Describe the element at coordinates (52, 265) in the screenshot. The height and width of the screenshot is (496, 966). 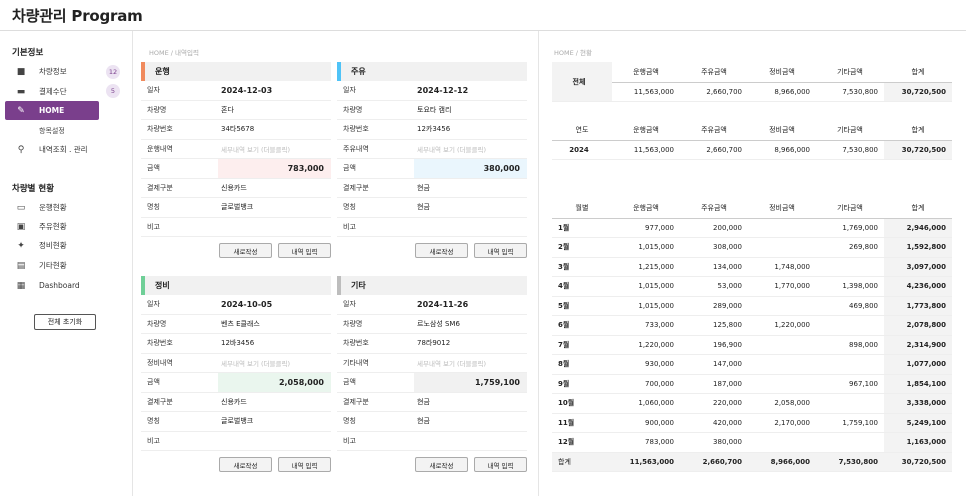
I see `sidebar-item-etc-status: ▤ 기타현황` at that location.